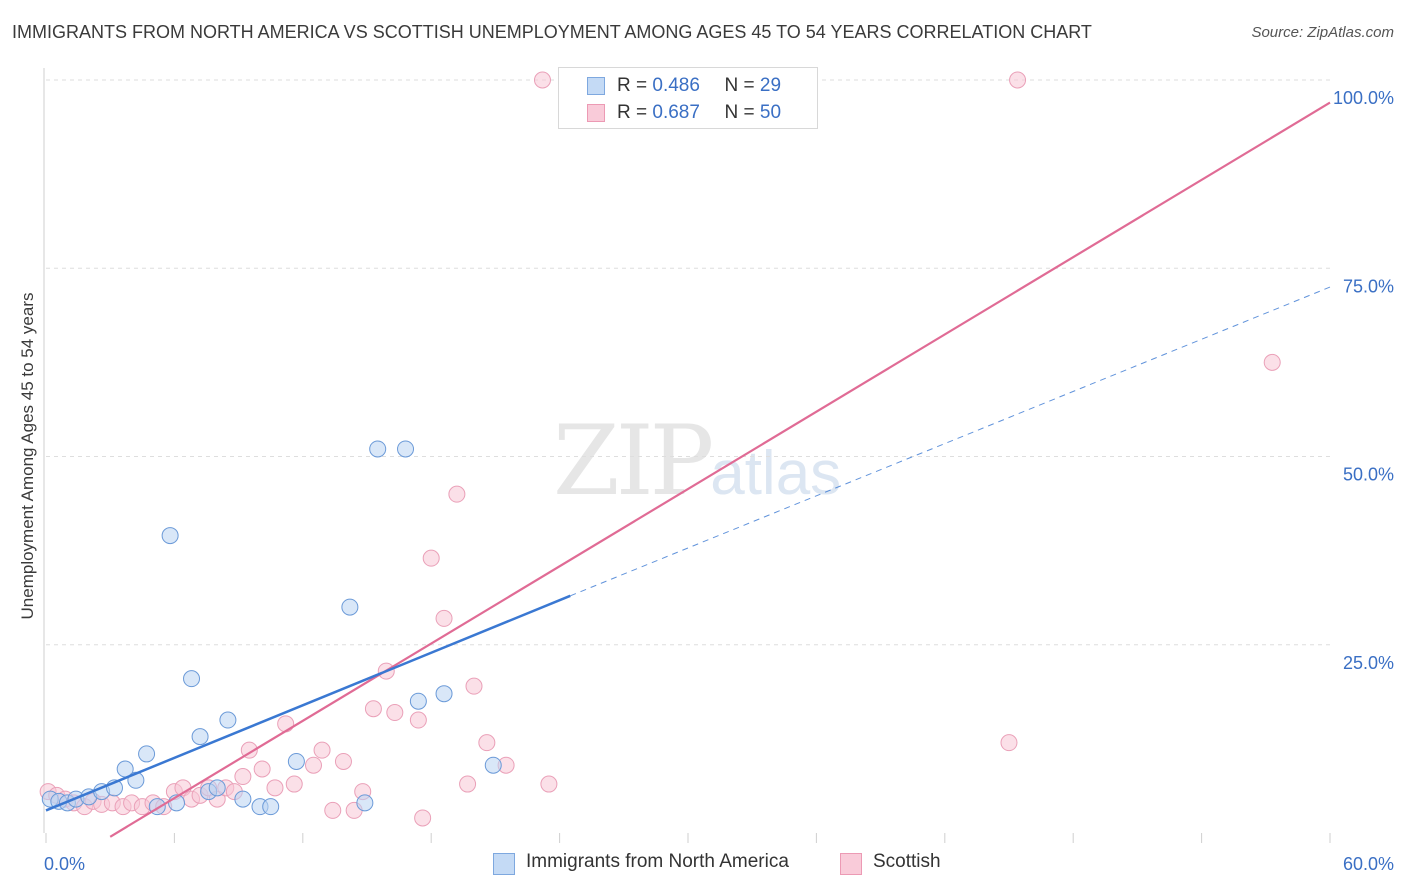 The image size is (1406, 892). I want to click on bottom-legend-scottish: Scottish, so click(907, 861).